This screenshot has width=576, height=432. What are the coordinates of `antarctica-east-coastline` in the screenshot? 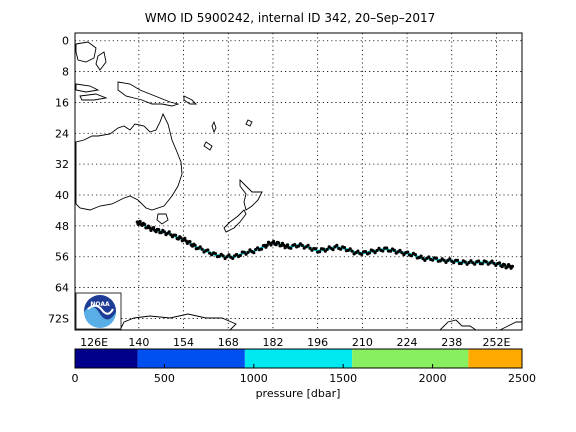 It's located at (458, 325).